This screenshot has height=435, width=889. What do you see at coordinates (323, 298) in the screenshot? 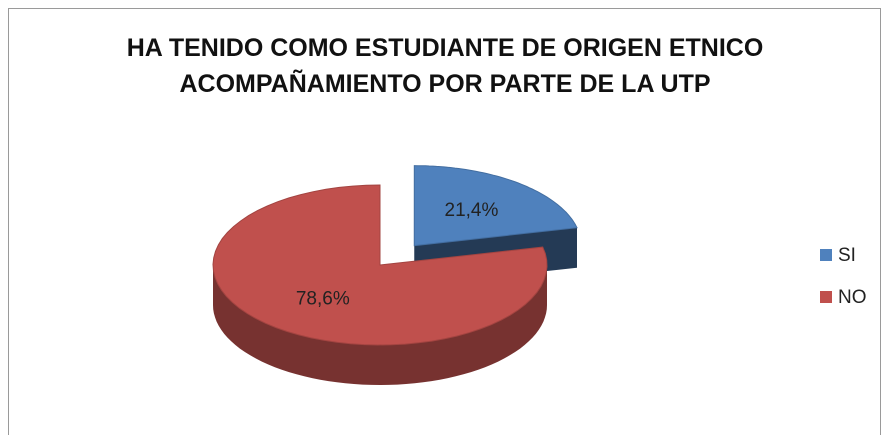
I see `data-label: 78,6%` at bounding box center [323, 298].